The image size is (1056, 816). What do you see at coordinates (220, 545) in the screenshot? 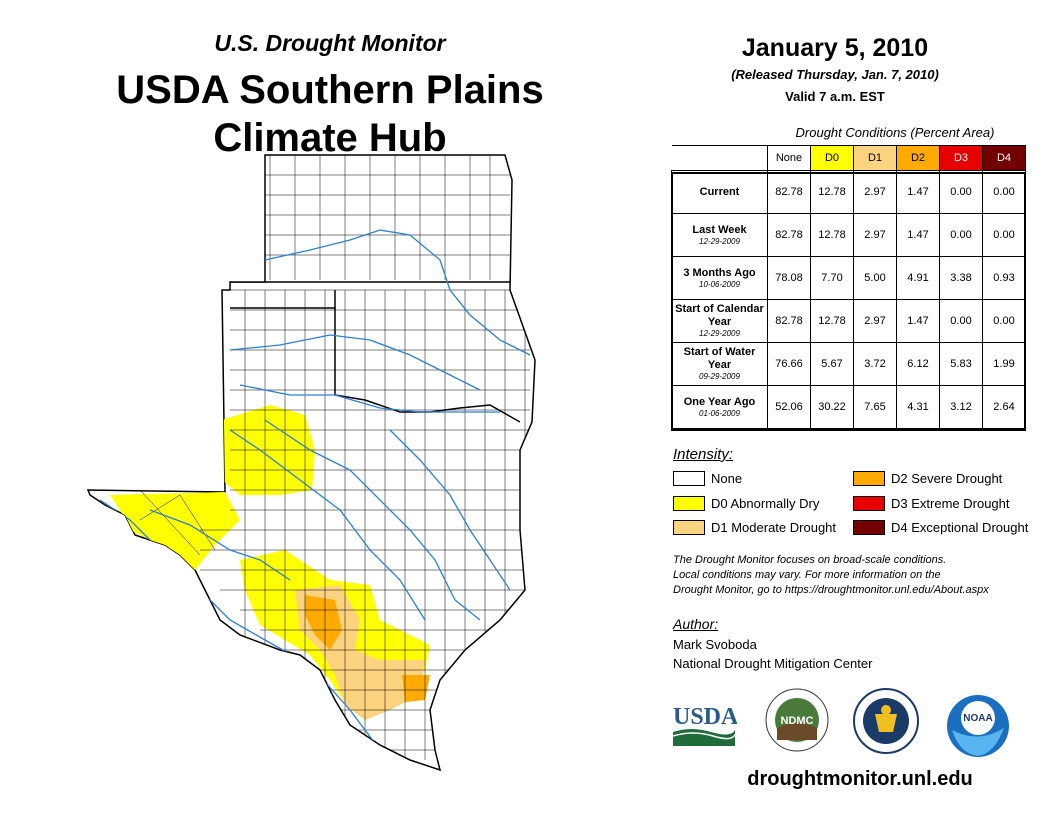
I see `pecos-river` at bounding box center [220, 545].